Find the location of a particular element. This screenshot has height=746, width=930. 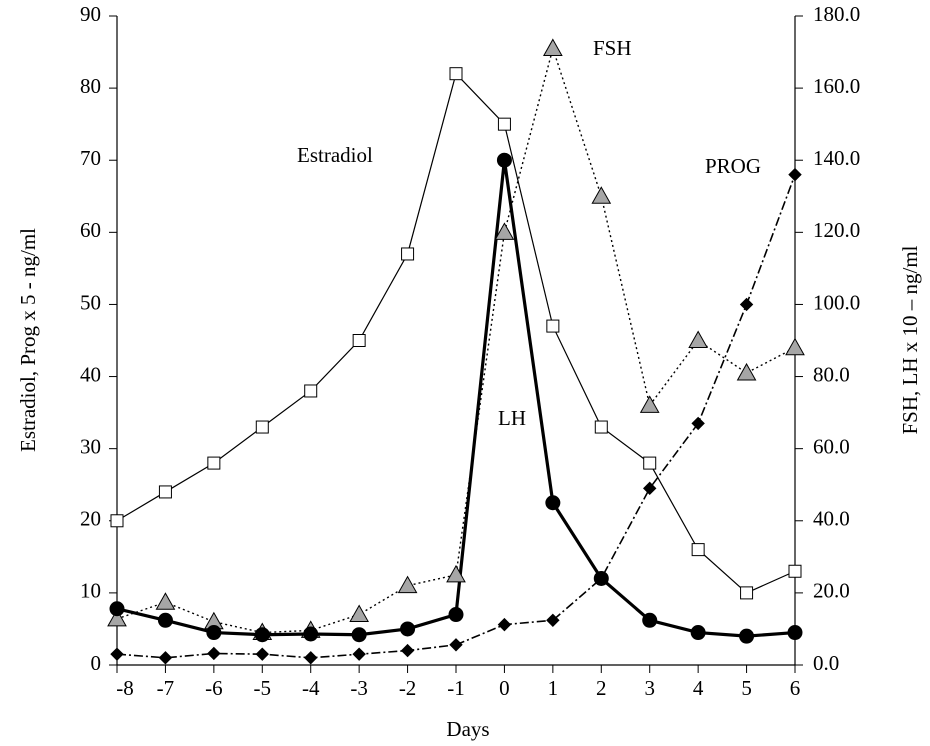

y-tick-label: 0 is located at coordinates (96, 663).